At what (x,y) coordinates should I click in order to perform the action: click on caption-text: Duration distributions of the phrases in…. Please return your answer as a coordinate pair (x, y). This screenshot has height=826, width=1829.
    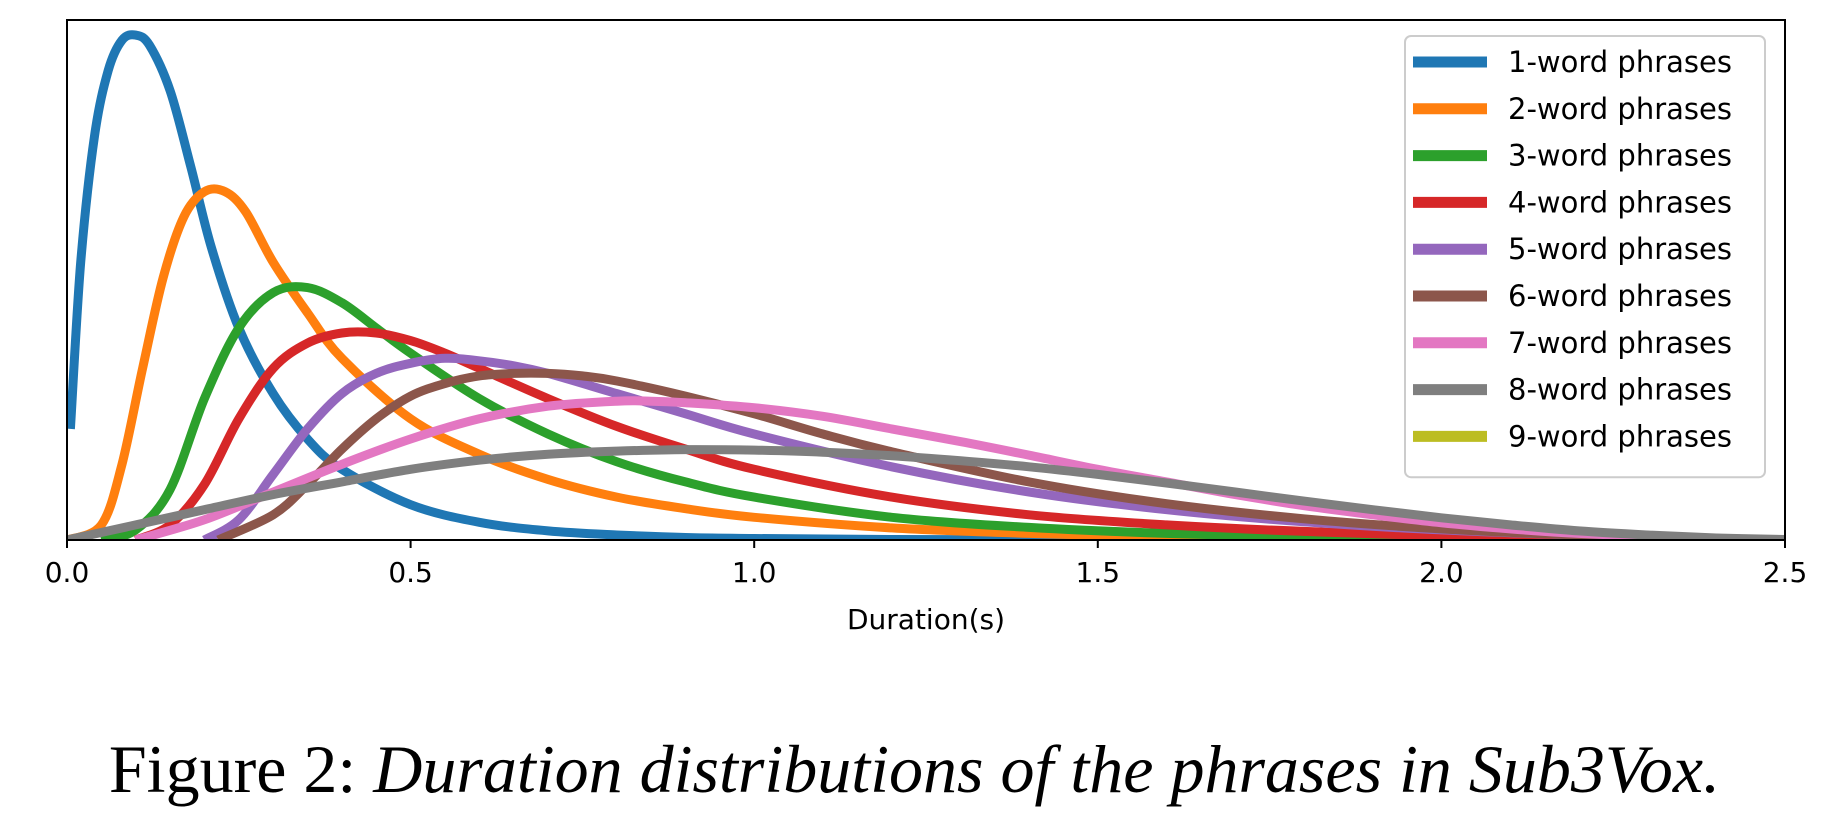
    Looking at the image, I should click on (1047, 769).